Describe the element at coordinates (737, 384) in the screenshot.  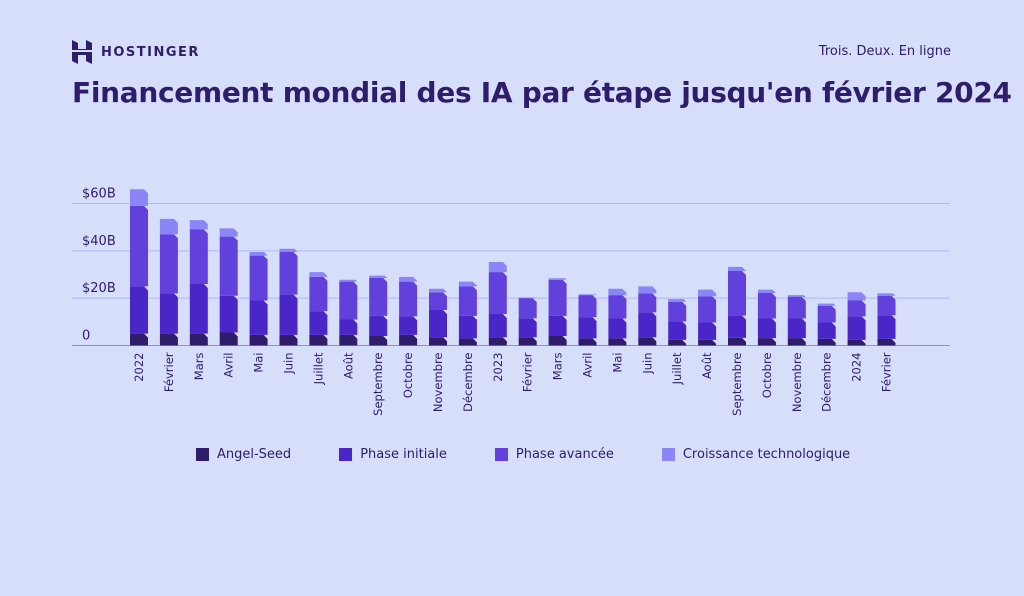
I see `x-tick-label: Septembre` at that location.